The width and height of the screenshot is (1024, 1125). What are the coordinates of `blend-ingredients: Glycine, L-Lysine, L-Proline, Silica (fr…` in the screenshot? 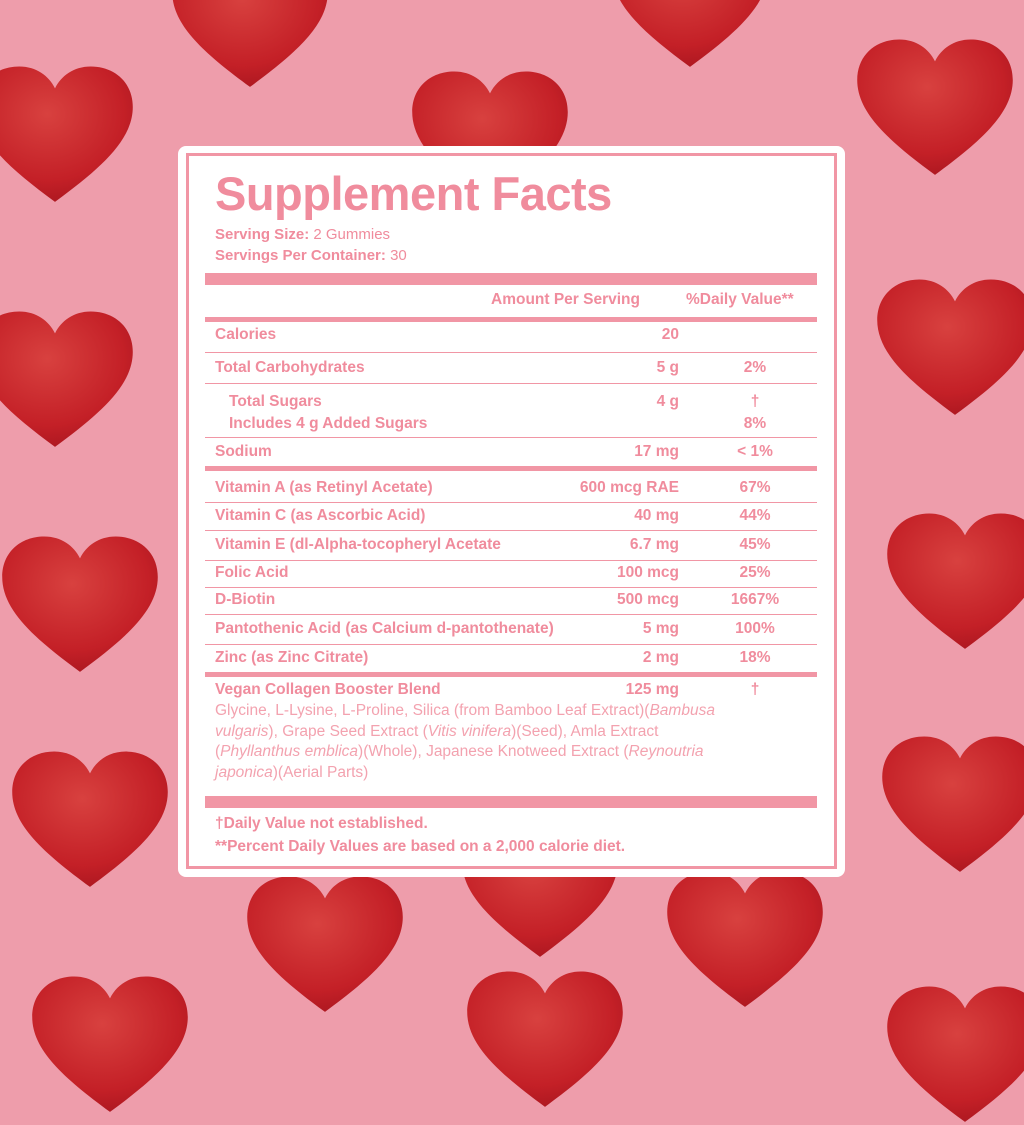 It's located at (465, 741).